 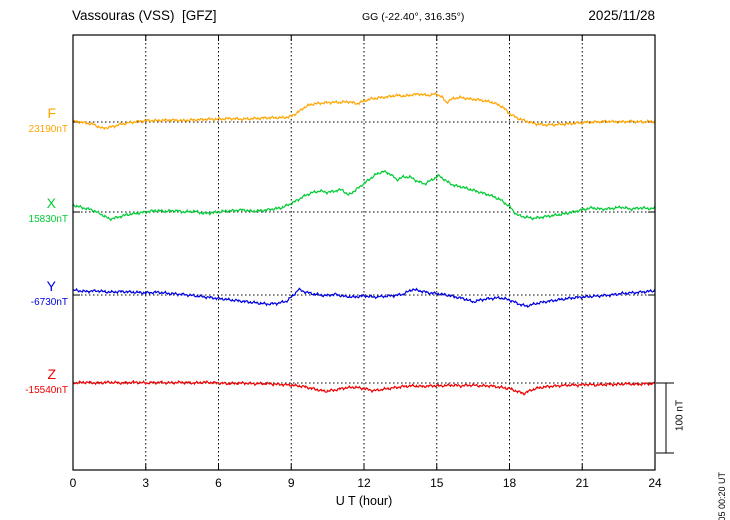 What do you see at coordinates (364, 483) in the screenshot?
I see `x-tick-label-12: 12` at bounding box center [364, 483].